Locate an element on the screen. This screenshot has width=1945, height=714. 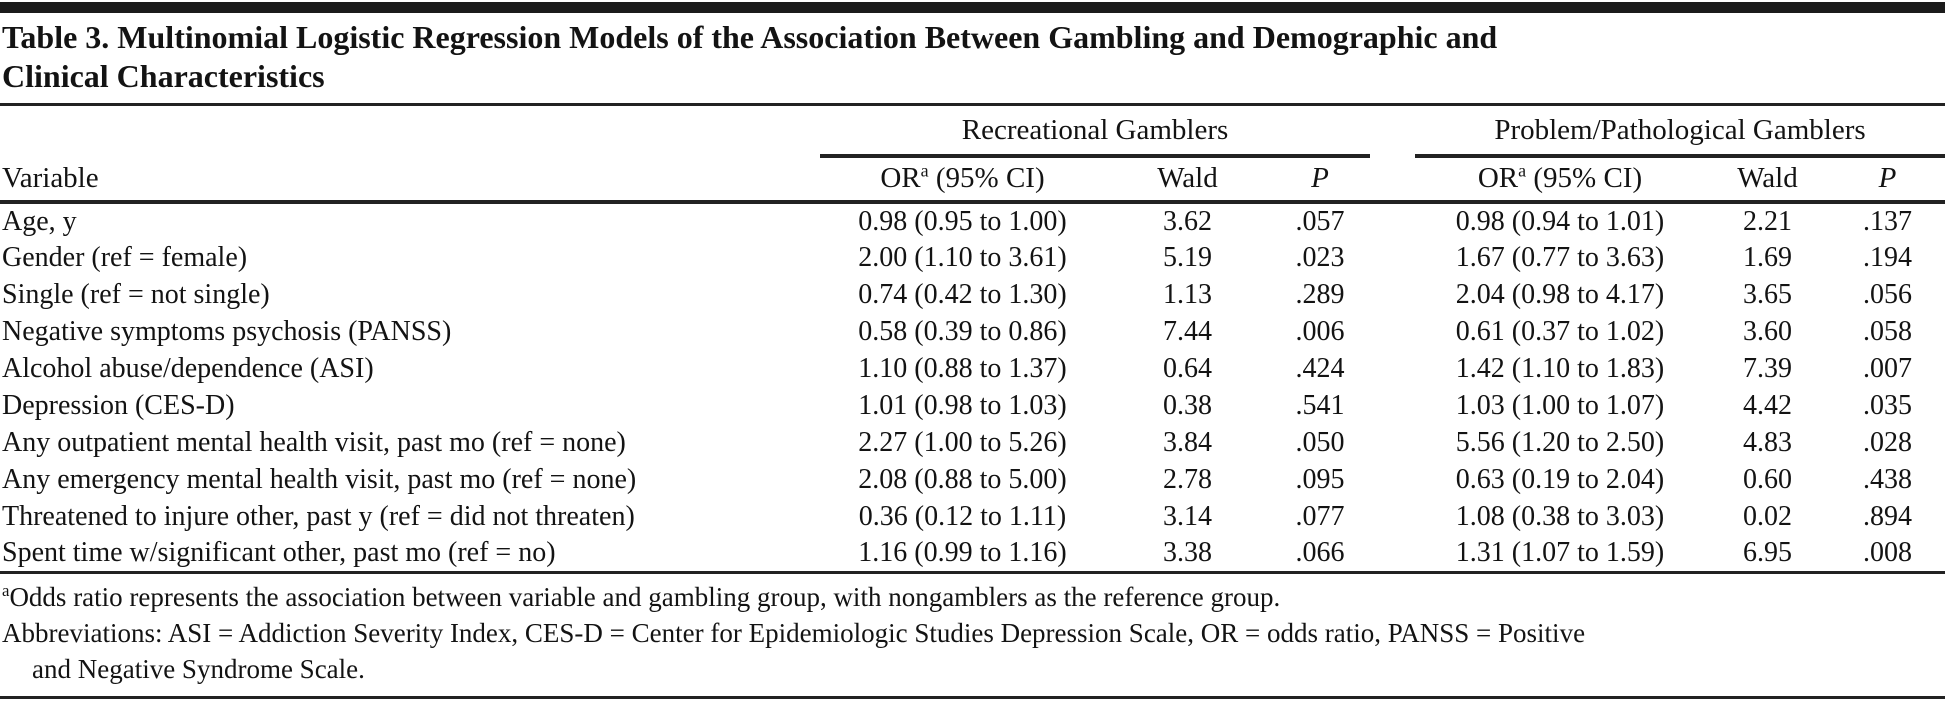
cell-prob-or: 0.63 (0.19 to 2.04) is located at coordinates (1560, 479).